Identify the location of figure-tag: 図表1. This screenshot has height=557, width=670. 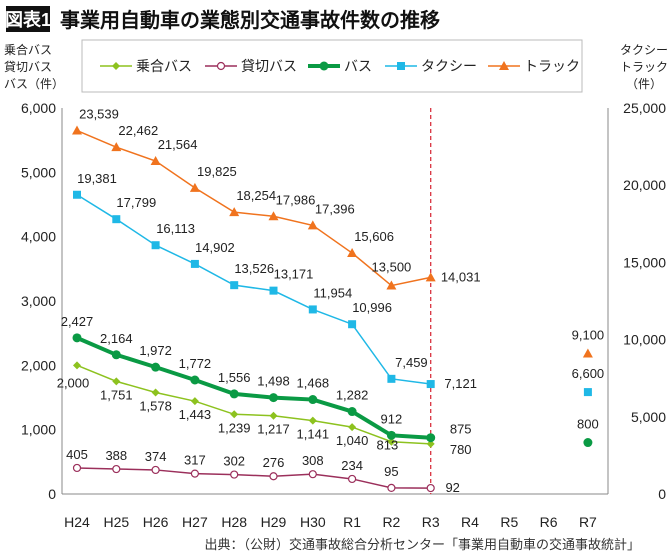
(28, 19).